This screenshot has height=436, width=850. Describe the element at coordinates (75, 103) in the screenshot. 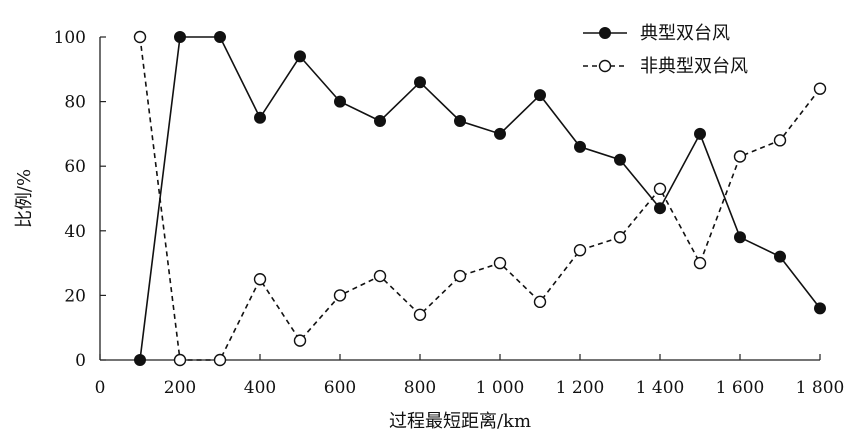

I see `y-tick-label: 80` at that location.